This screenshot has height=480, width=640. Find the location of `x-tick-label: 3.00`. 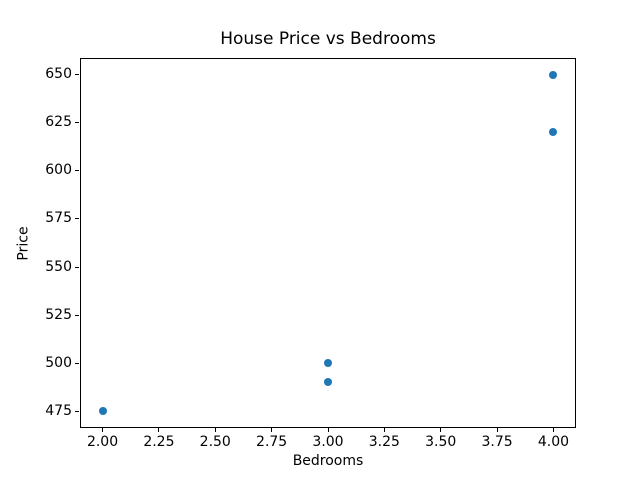

x-tick-label: 3.00 is located at coordinates (328, 442).